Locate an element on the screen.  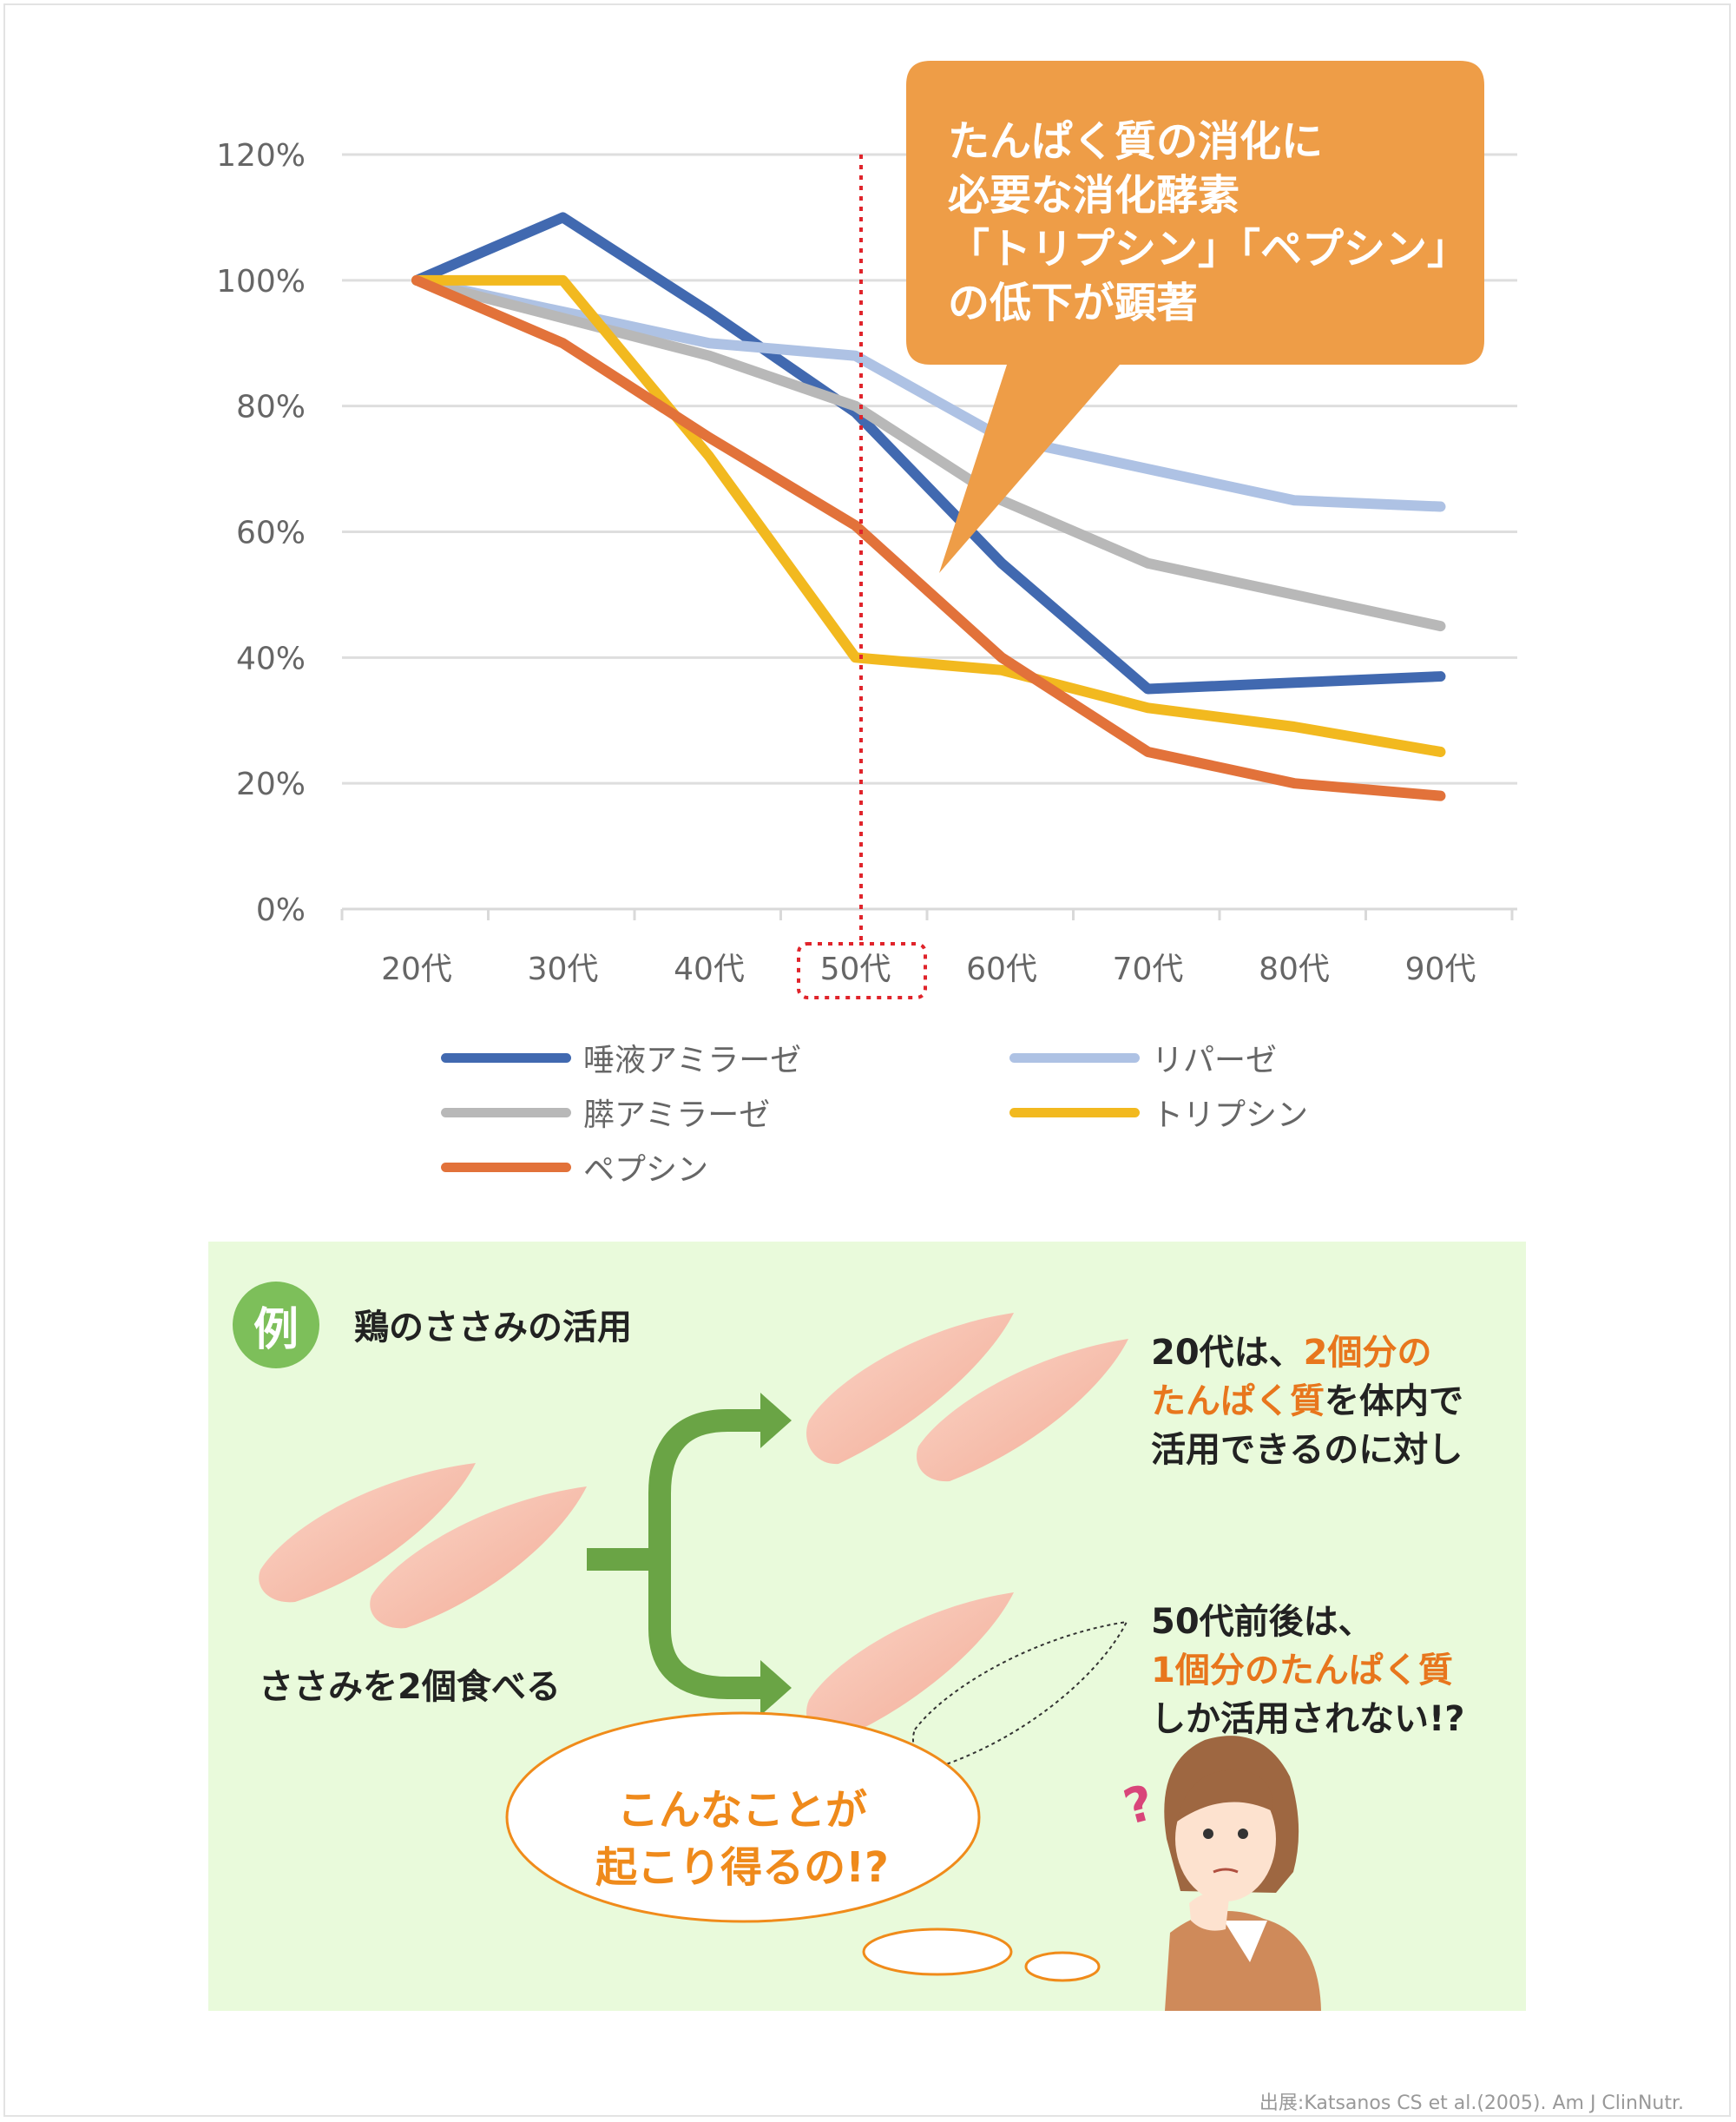
thought-line: 起こり得るの!? is located at coordinates (742, 1867).